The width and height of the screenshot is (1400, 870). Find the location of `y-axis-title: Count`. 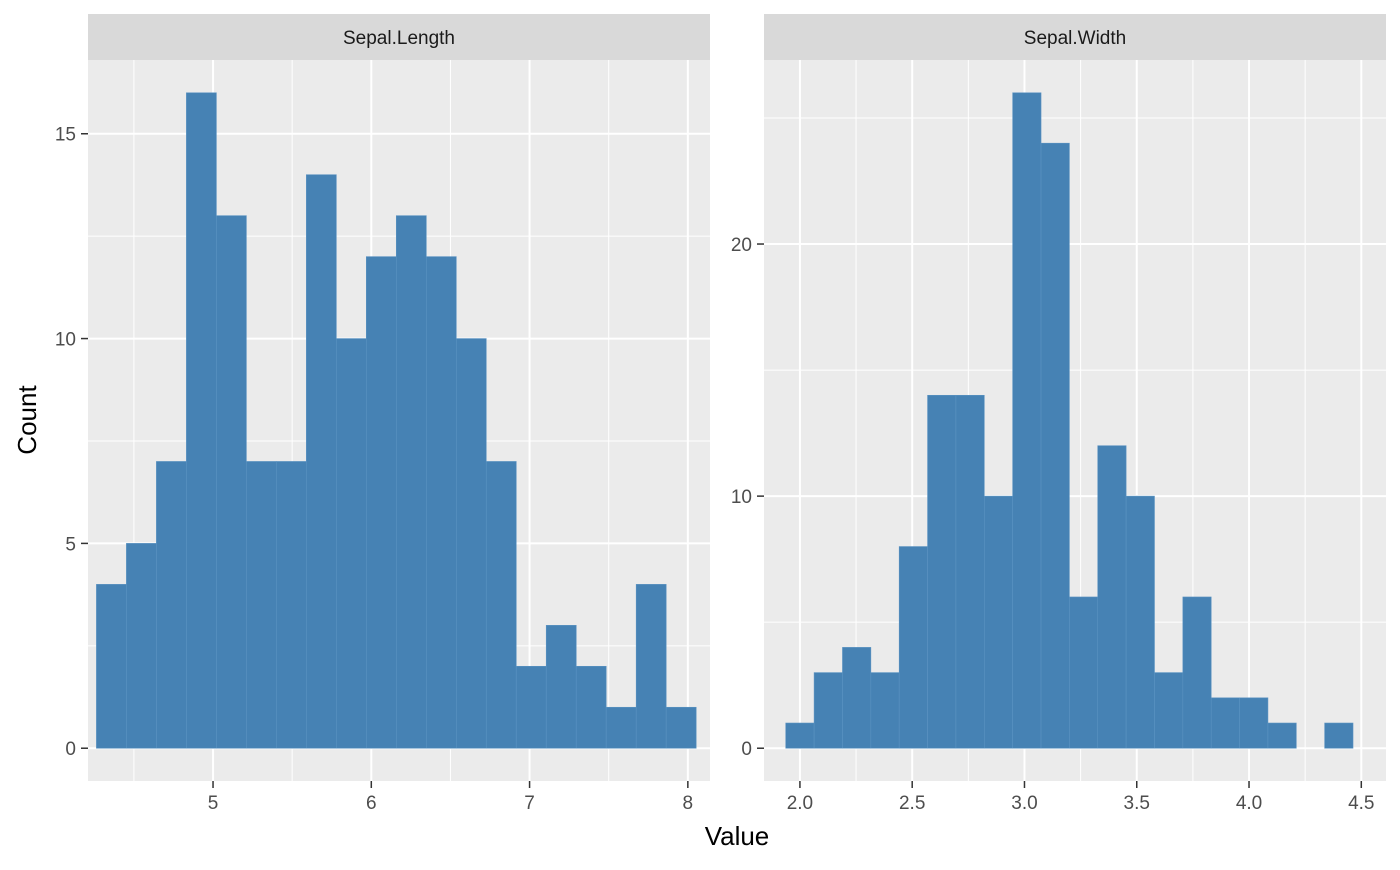

y-axis-title: Count is located at coordinates (27, 420).